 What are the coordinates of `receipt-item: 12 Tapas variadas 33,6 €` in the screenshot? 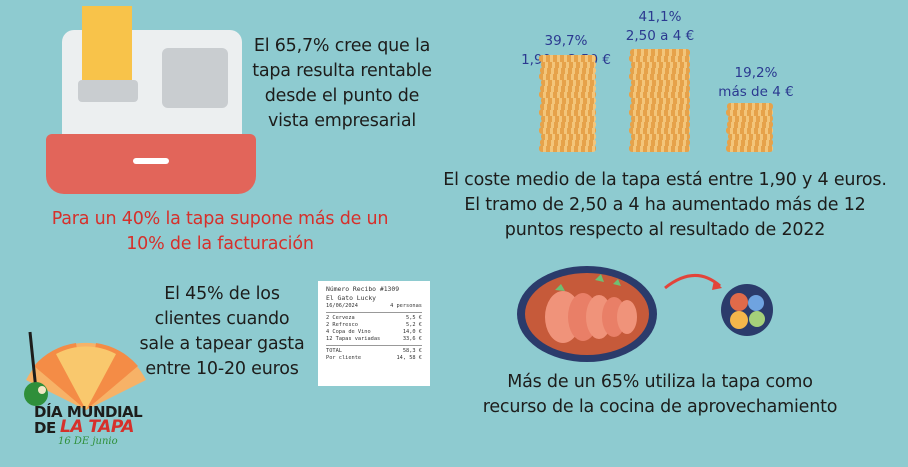 It's located at (374, 339).